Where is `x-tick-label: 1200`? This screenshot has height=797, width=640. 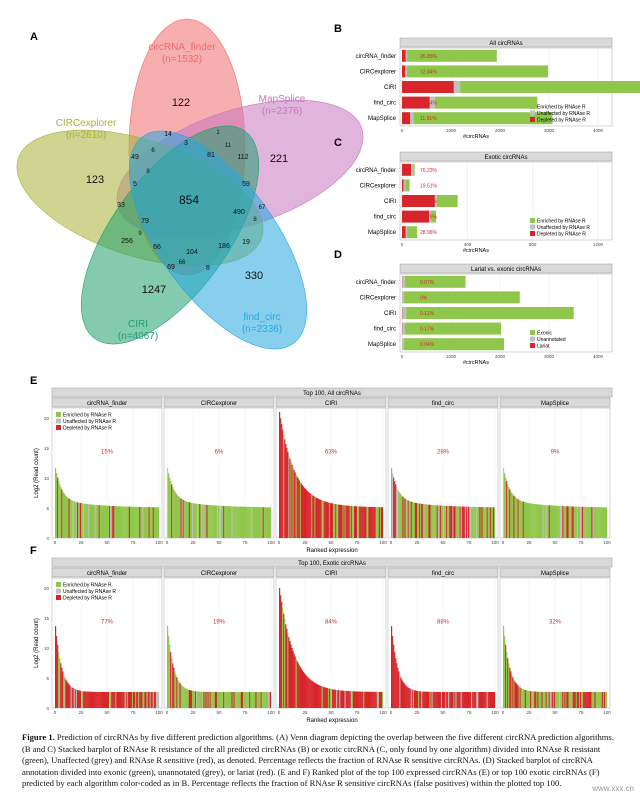 x-tick-label: 1200 is located at coordinates (598, 244).